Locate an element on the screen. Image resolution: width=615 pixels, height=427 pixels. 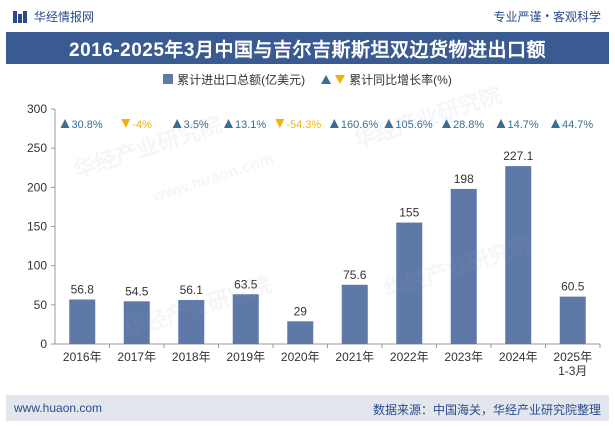
legend-item-total: 累计进出口总额(亿美元) is located at coordinates (234, 79).